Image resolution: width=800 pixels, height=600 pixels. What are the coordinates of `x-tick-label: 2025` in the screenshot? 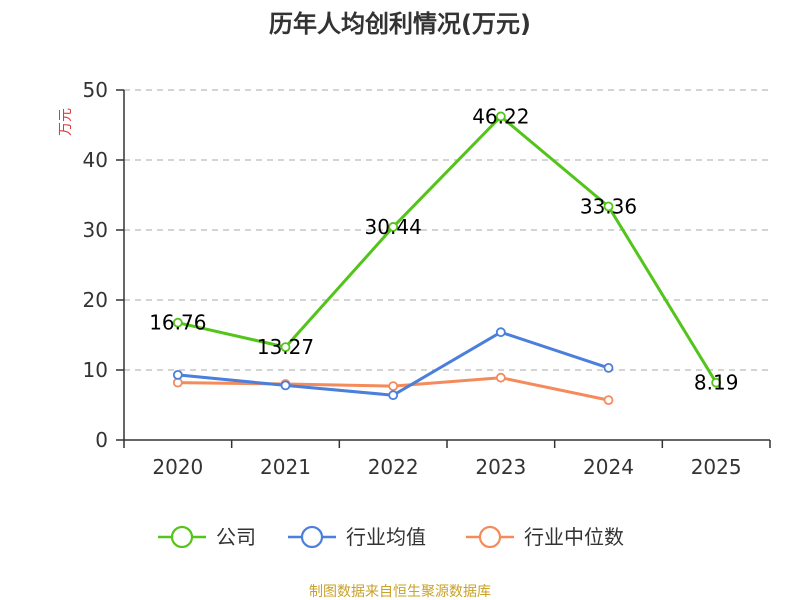 It's located at (716, 467).